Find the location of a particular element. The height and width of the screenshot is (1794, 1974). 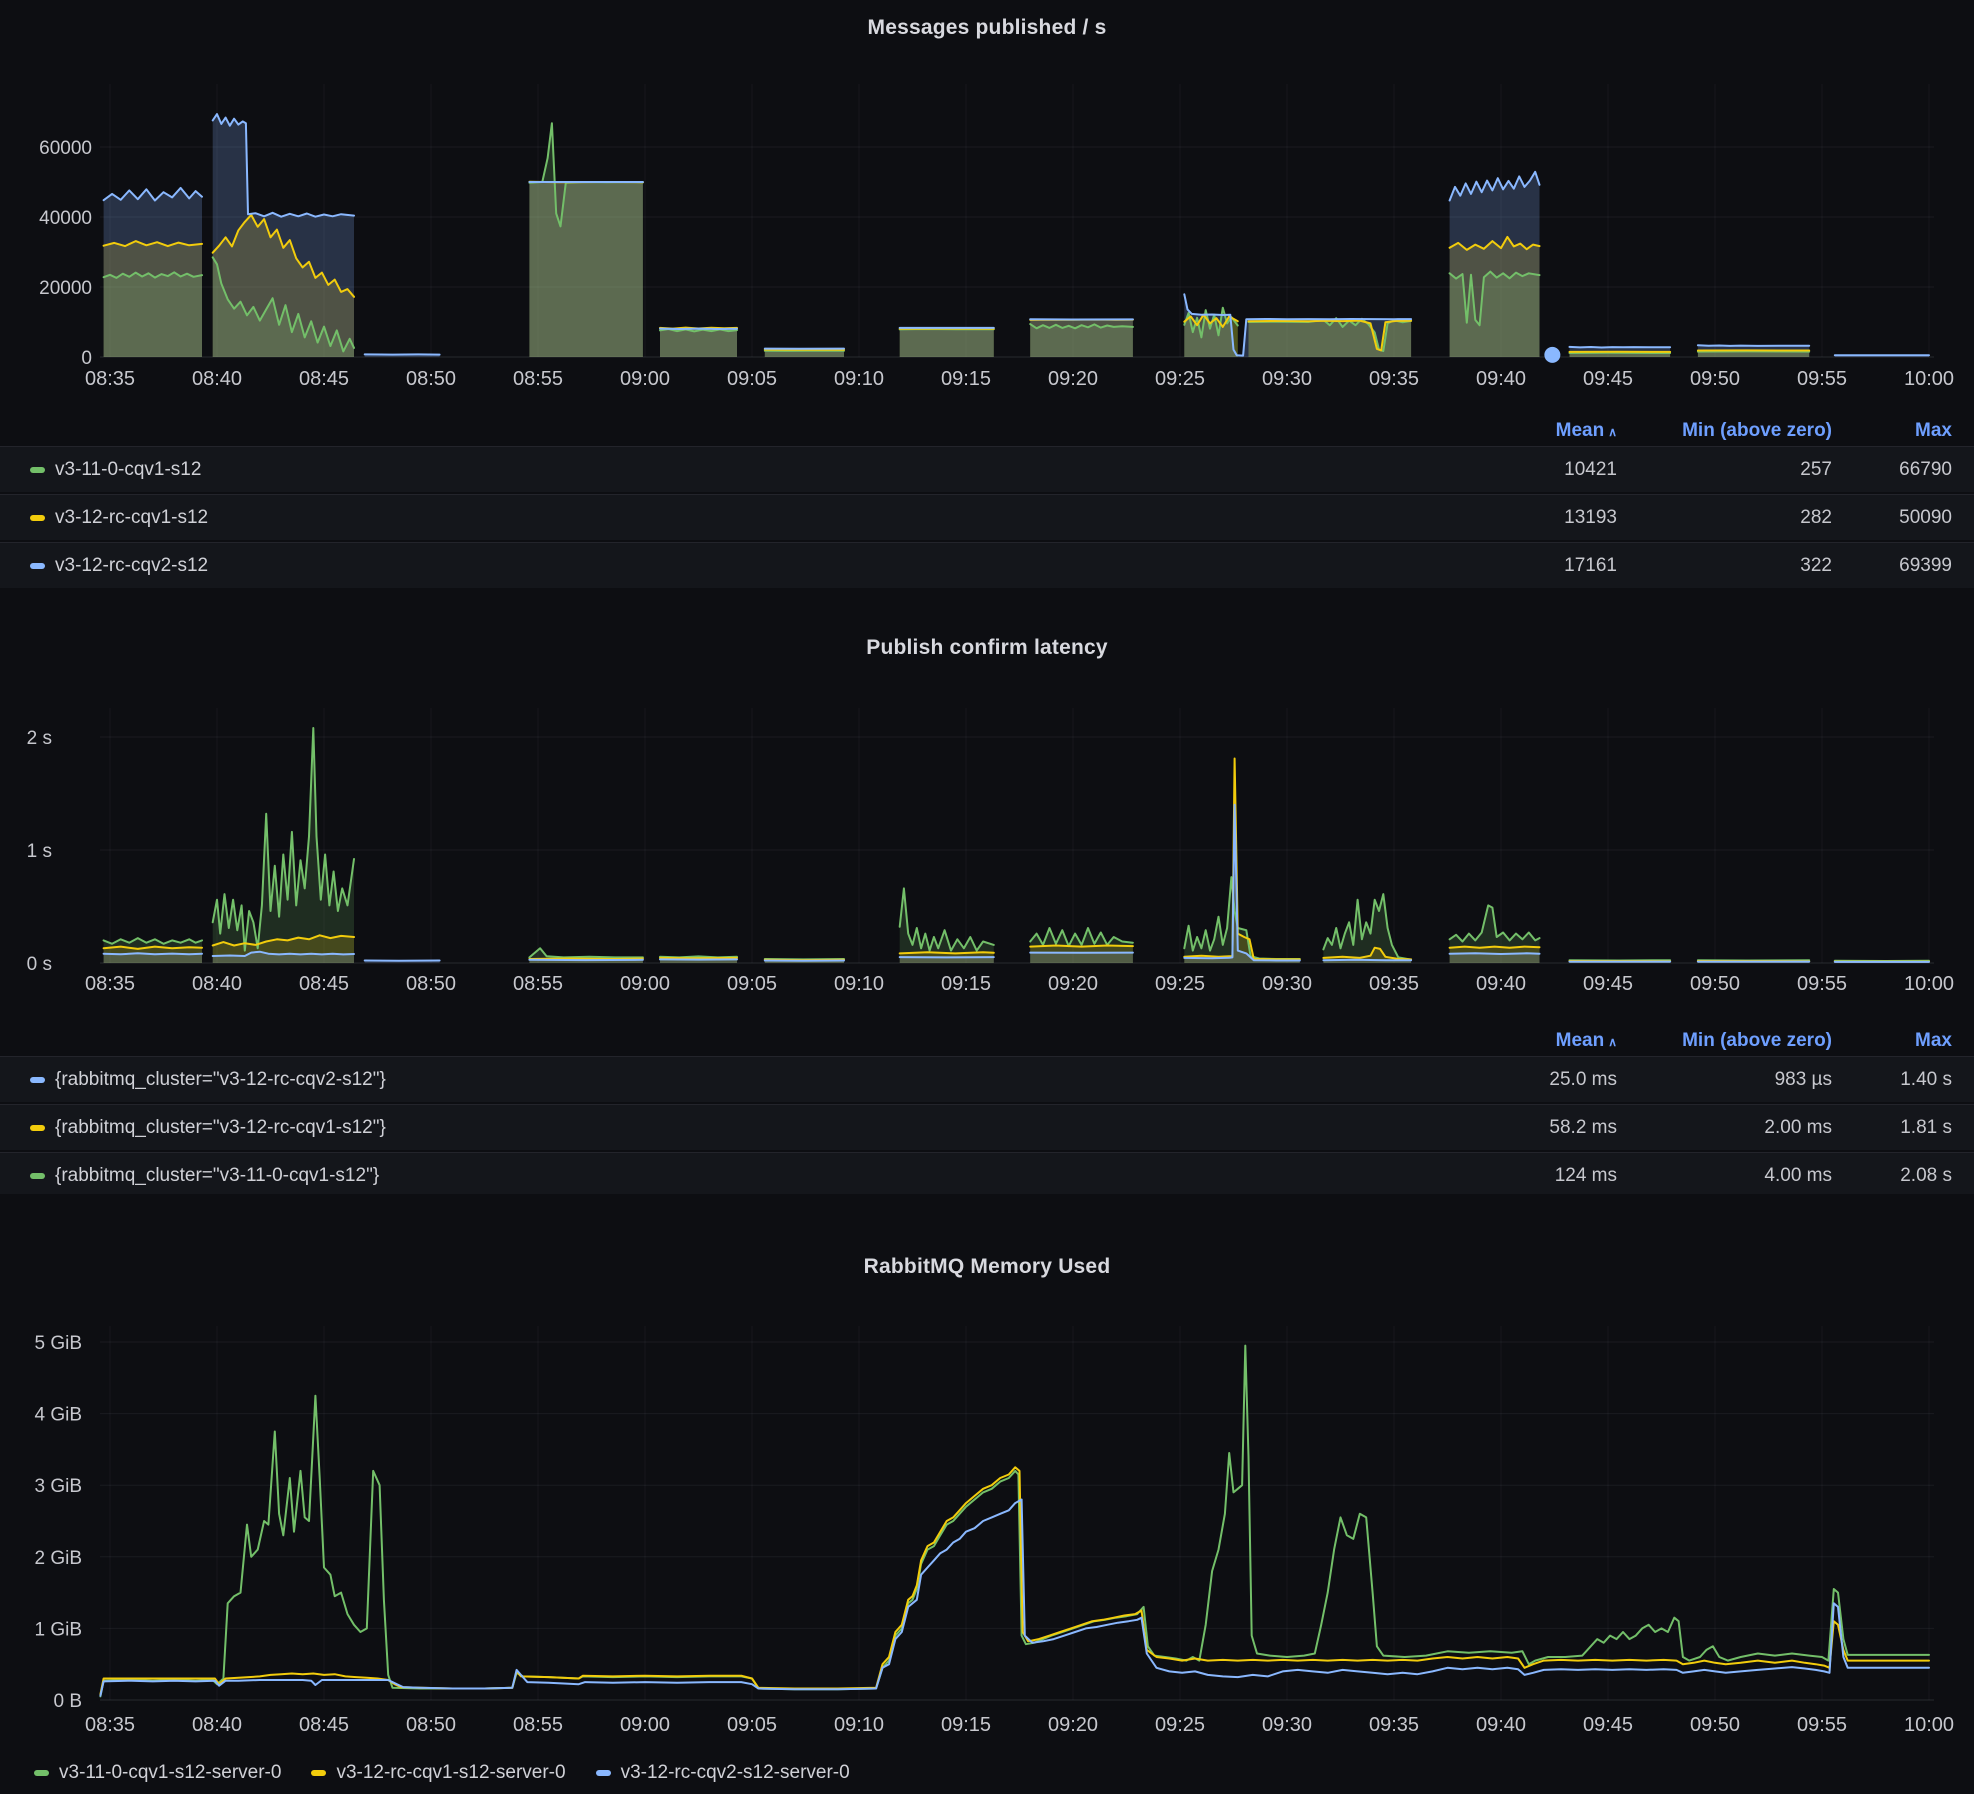

legend-item-v3-12-rc-cqv2-server: v3-12-rc-cqv2-s12-server-0 is located at coordinates (722, 1773).